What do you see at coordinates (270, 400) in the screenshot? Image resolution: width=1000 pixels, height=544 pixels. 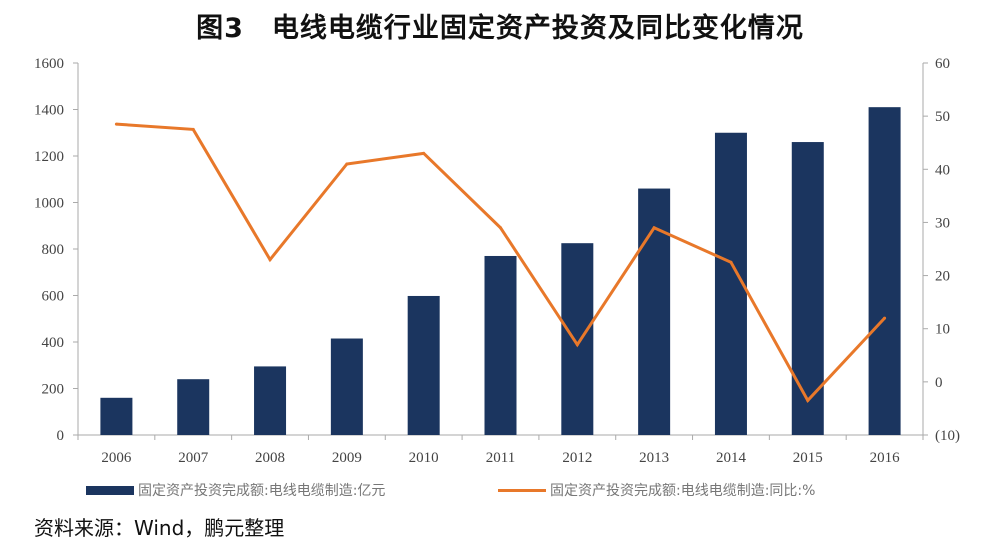 I see `bar-2008` at bounding box center [270, 400].